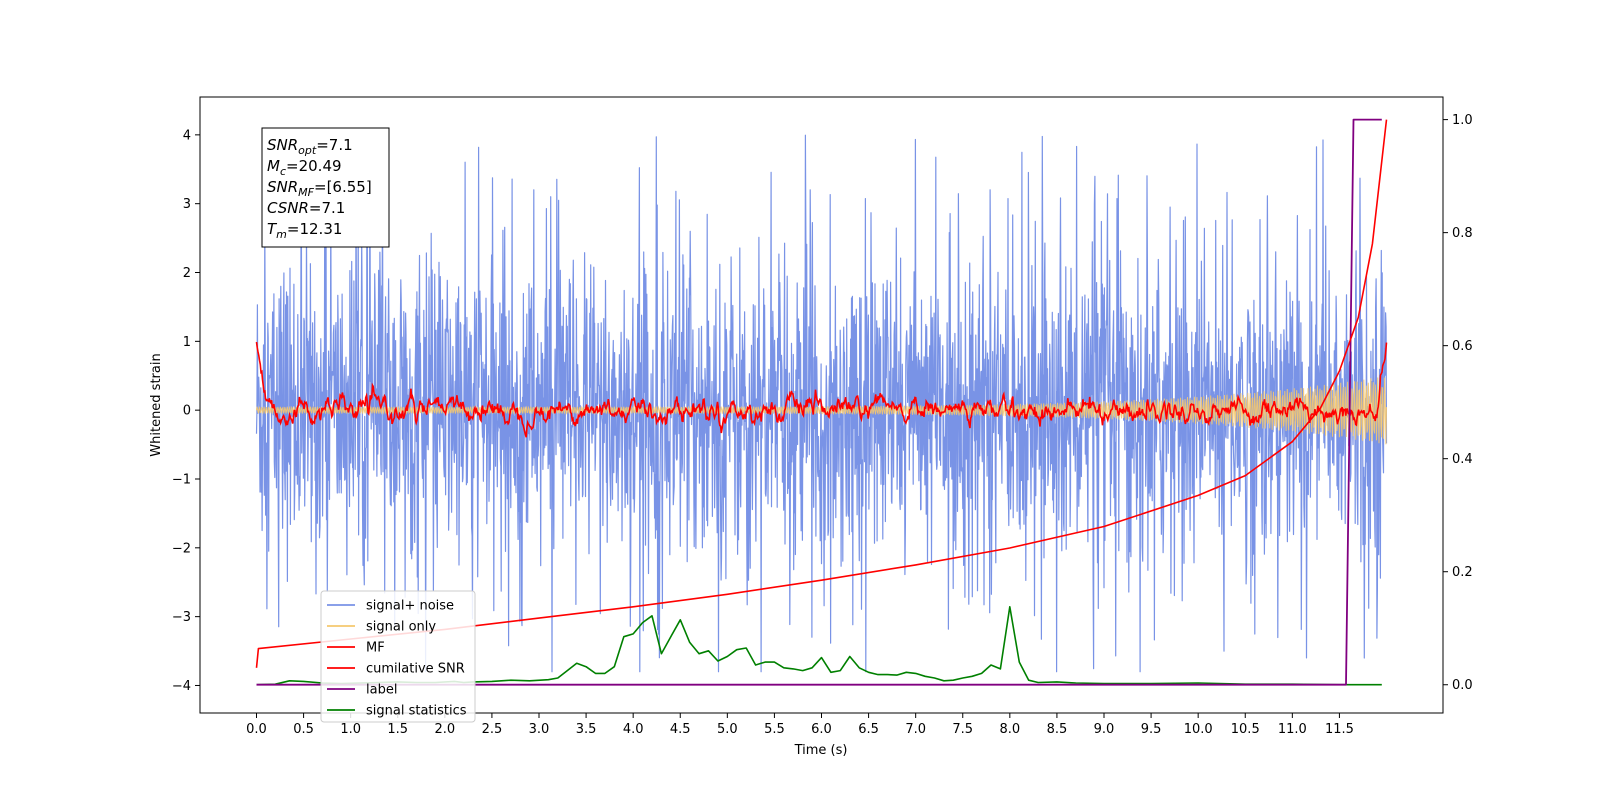  Describe the element at coordinates (539, 729) in the screenshot. I see `x-tick-label: 3.0` at that location.